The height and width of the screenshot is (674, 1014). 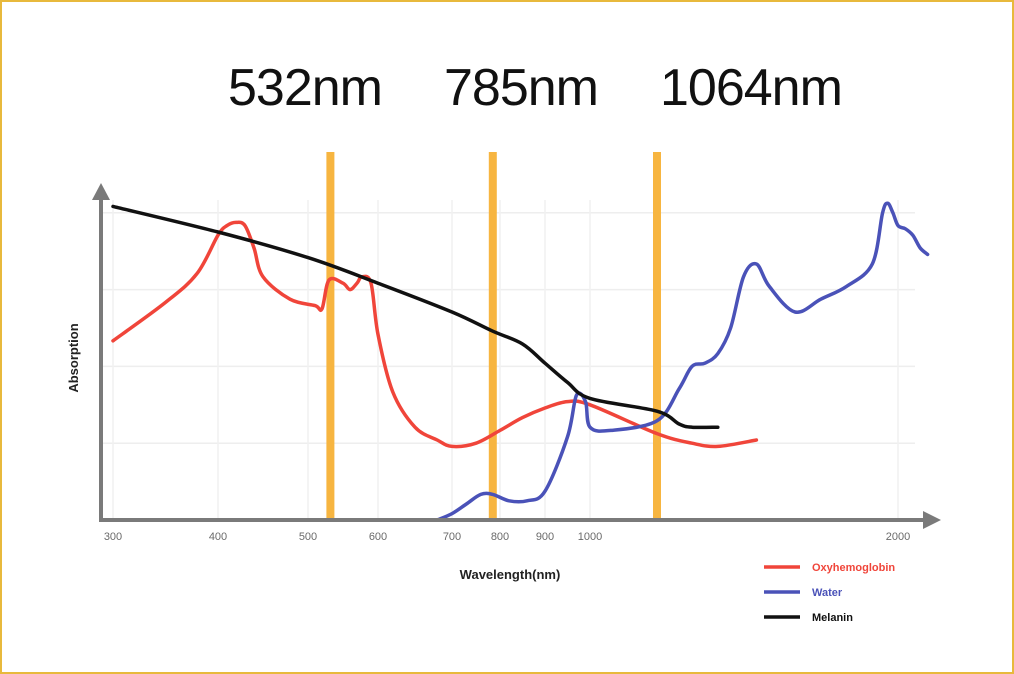 What do you see at coordinates (832, 618) in the screenshot?
I see `legend-label-melanin: Melanin` at bounding box center [832, 618].